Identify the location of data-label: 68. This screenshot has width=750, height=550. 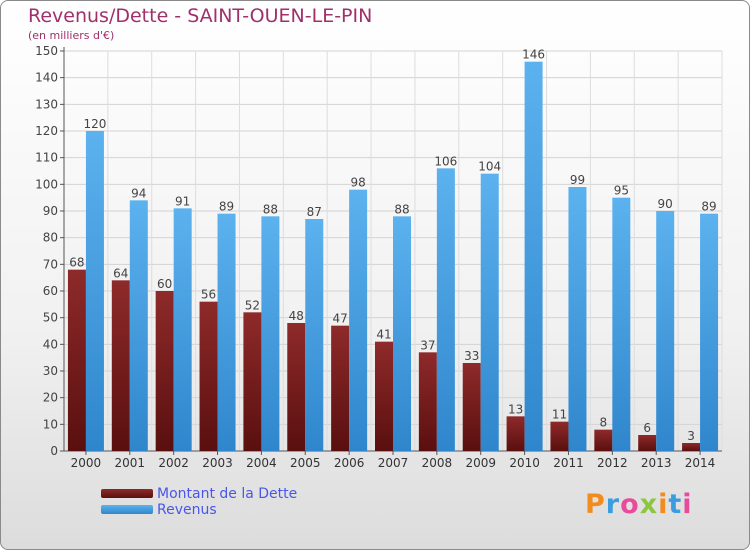
(76, 263).